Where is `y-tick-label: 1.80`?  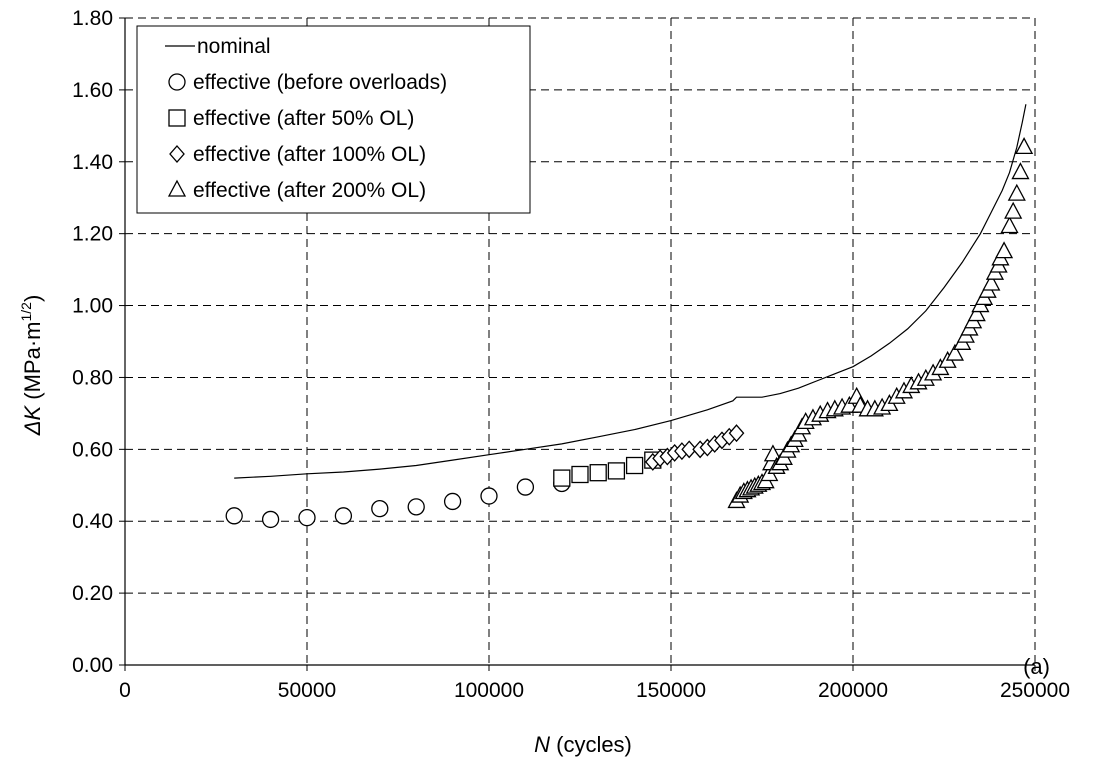
y-tick-label: 1.80 is located at coordinates (92, 18).